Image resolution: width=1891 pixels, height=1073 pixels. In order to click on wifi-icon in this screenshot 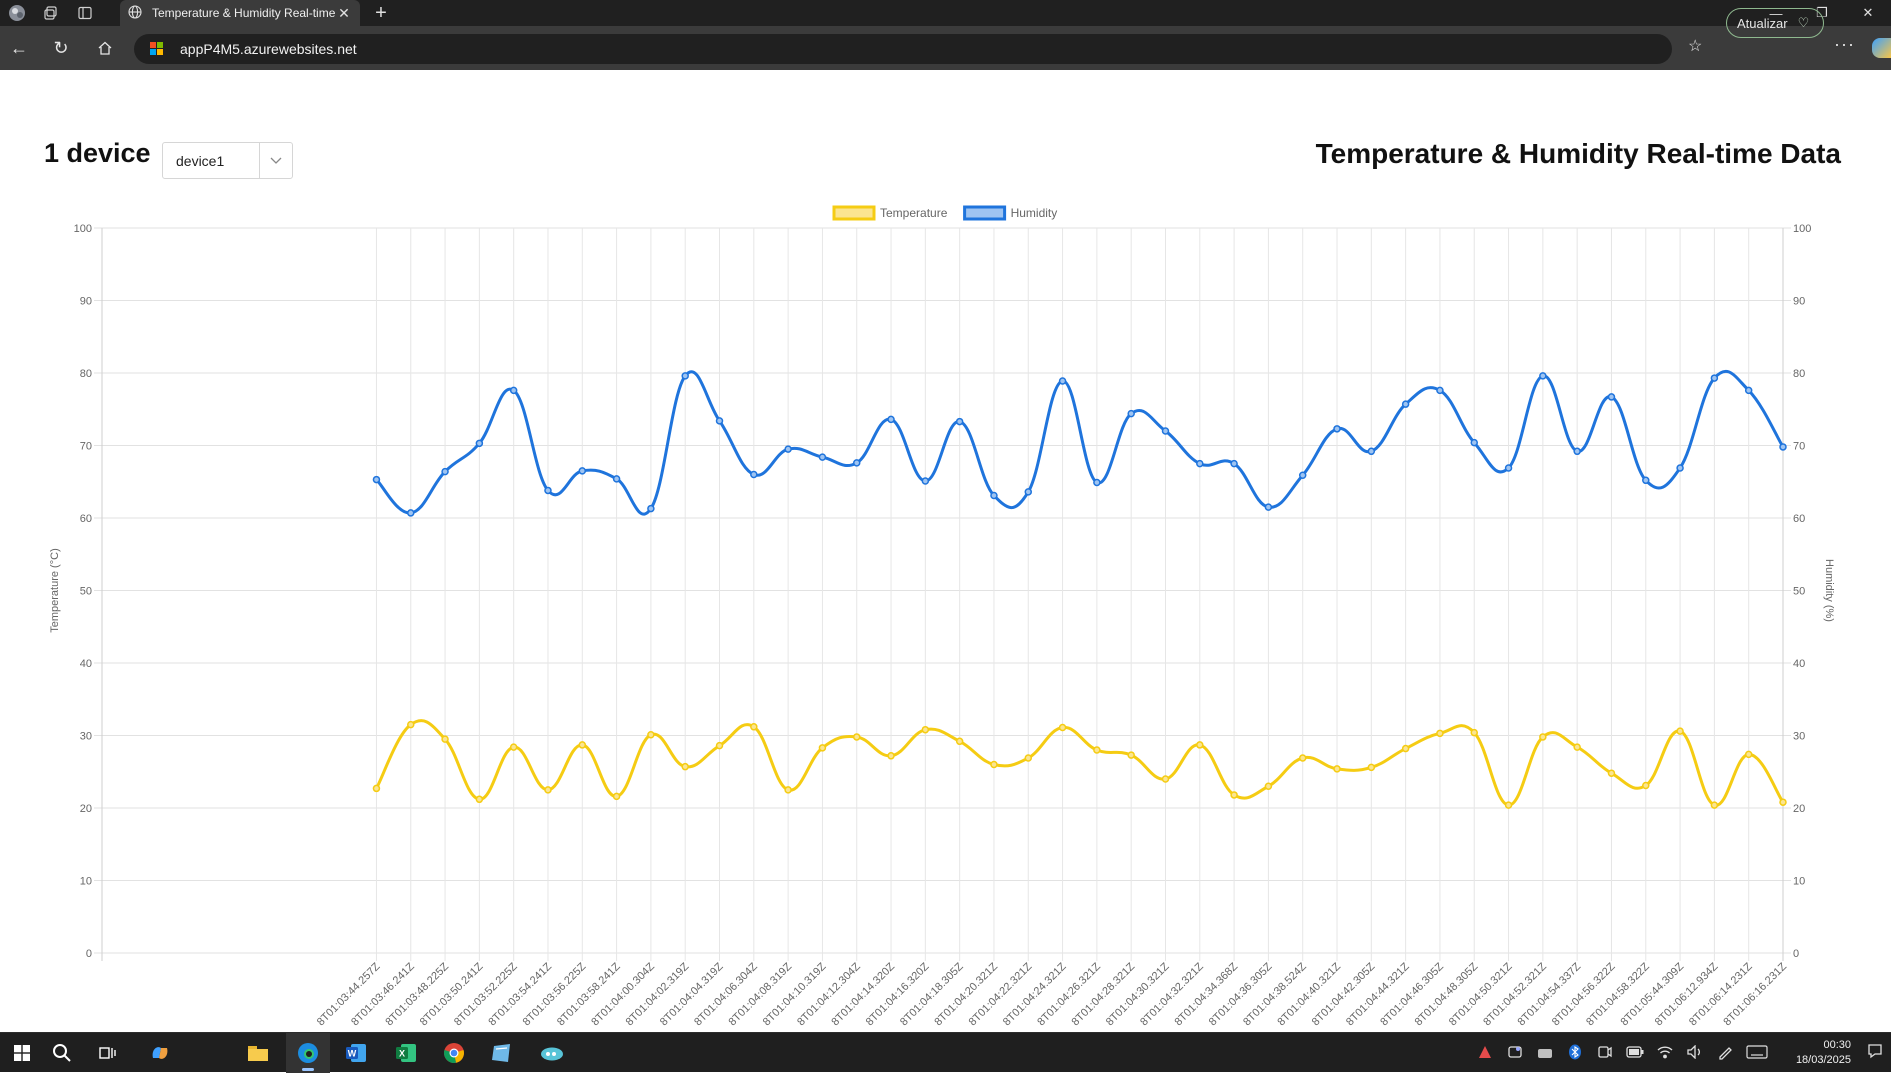, I will do `click(1665, 1053)`.